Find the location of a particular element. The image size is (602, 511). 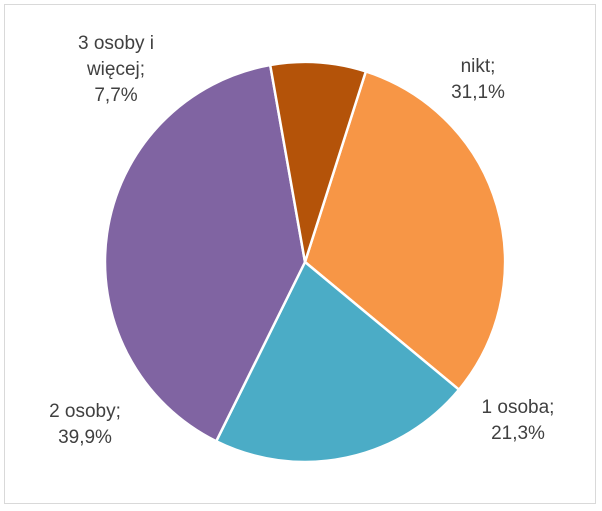

data-label-nikt: nikt; 31,1% is located at coordinates (478, 79).